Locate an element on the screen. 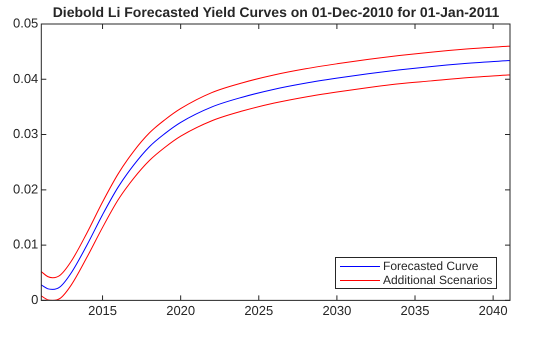 This screenshot has width=560, height=337. y-tick-label: 0 is located at coordinates (34, 299).